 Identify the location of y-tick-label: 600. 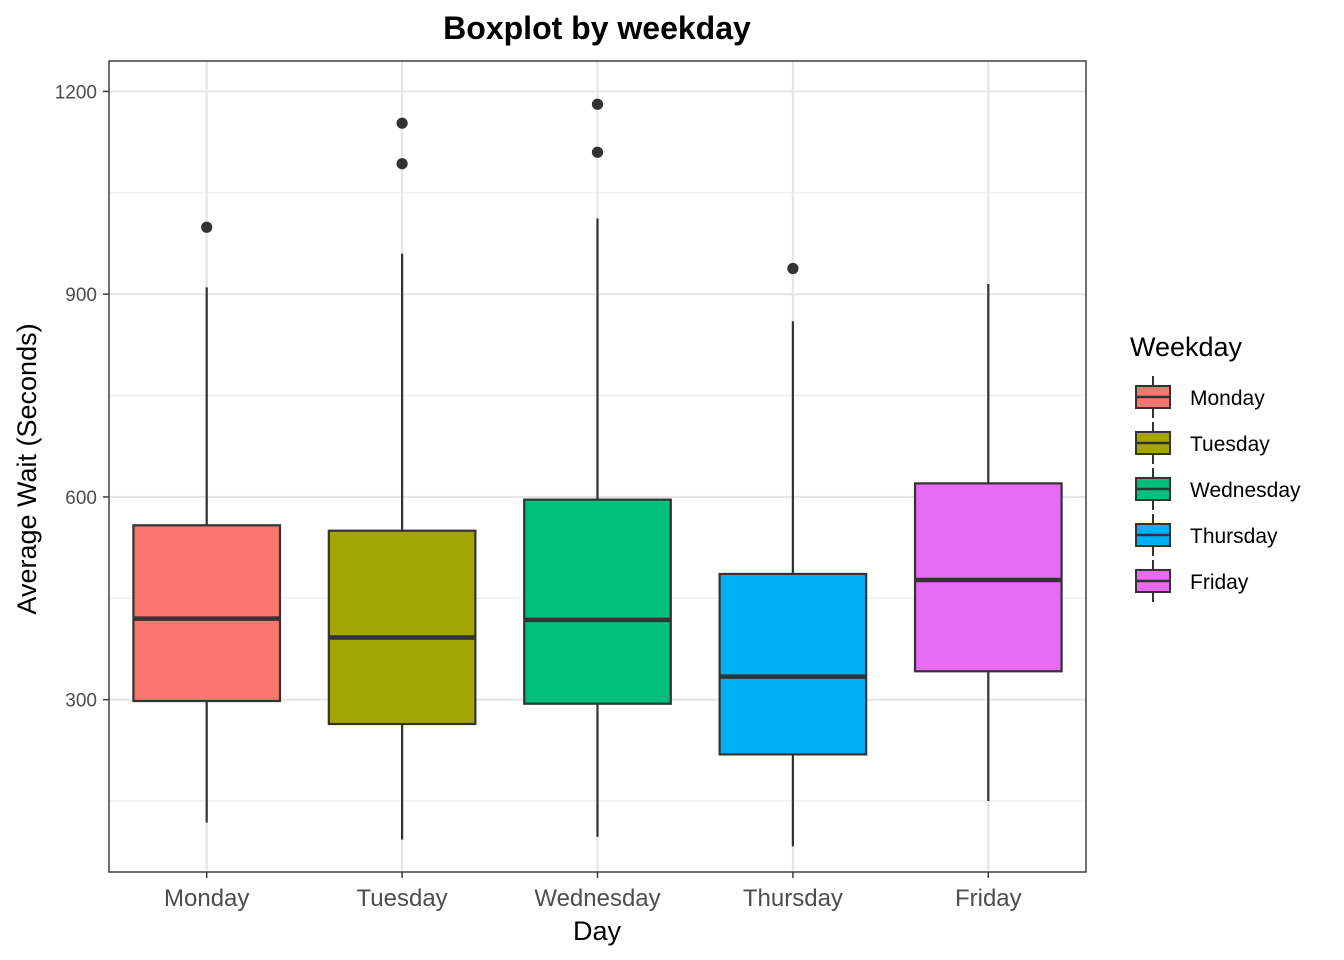
(81, 498).